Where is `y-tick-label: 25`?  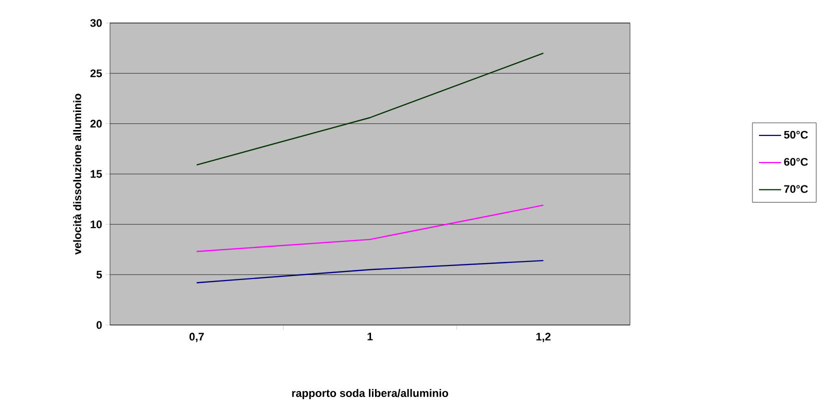
y-tick-label: 25 is located at coordinates (96, 73).